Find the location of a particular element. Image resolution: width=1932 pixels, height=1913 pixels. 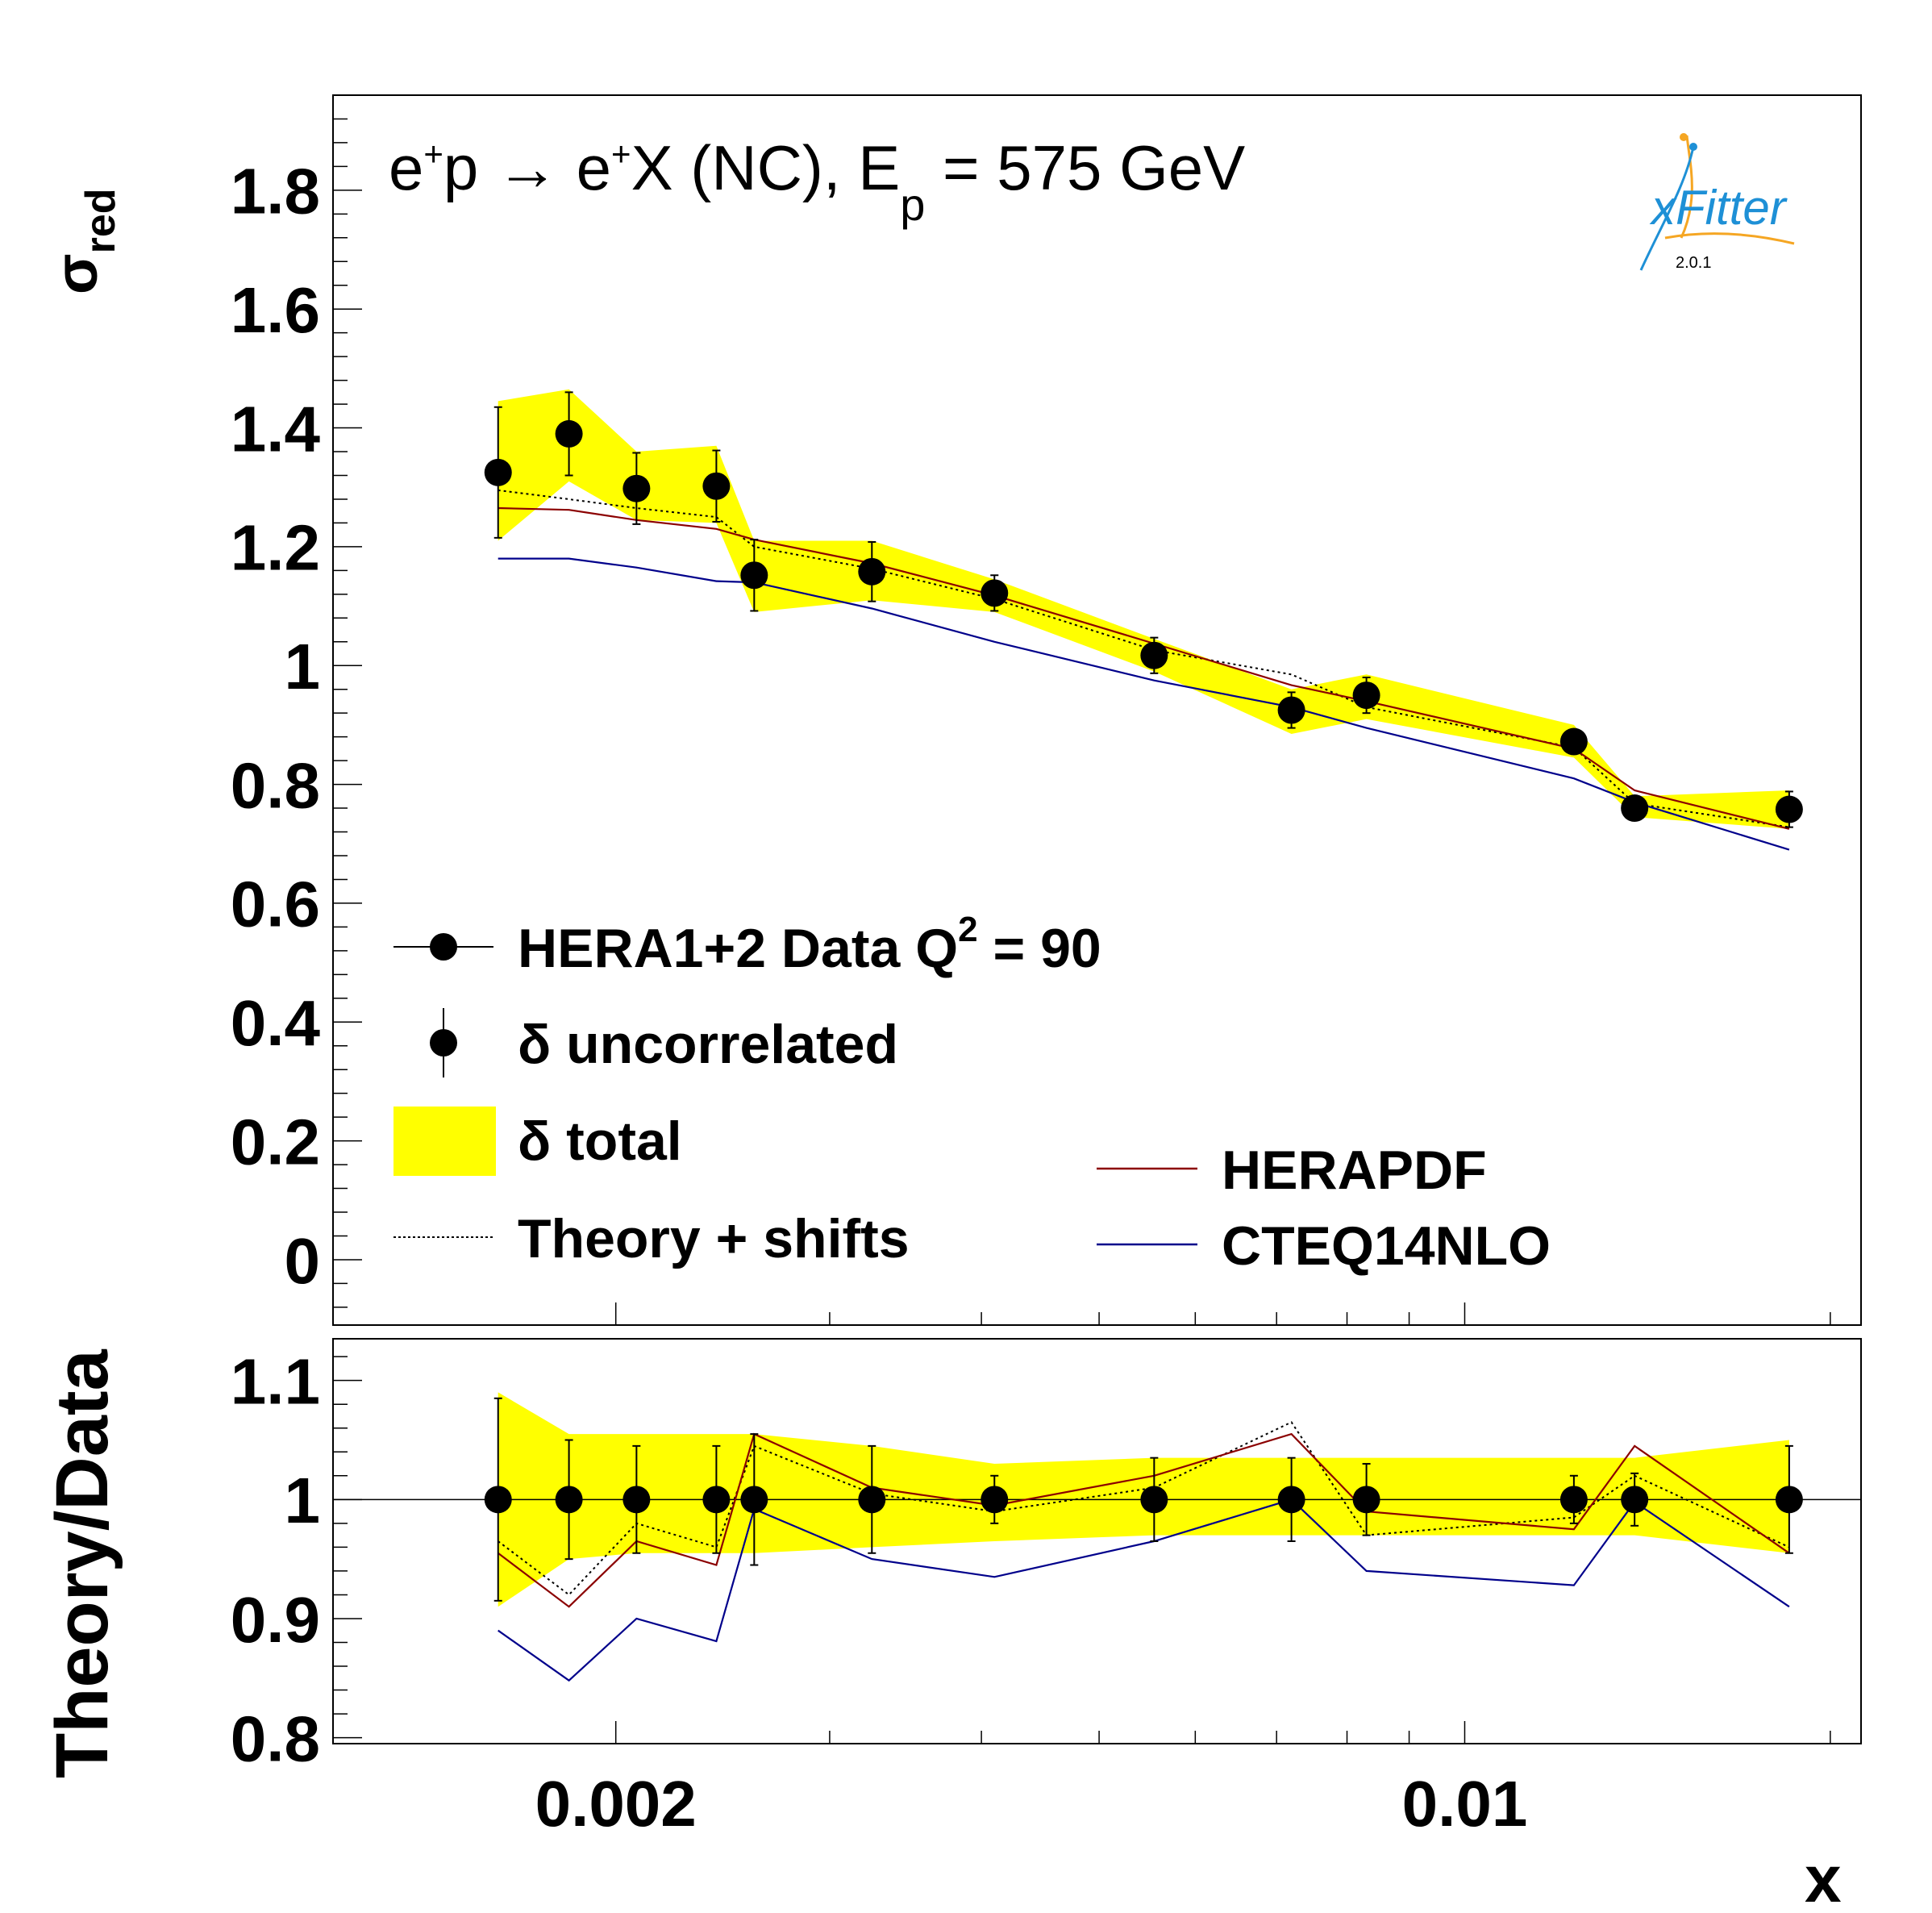

top-y-axis-label-sub: red is located at coordinates (100, 220).